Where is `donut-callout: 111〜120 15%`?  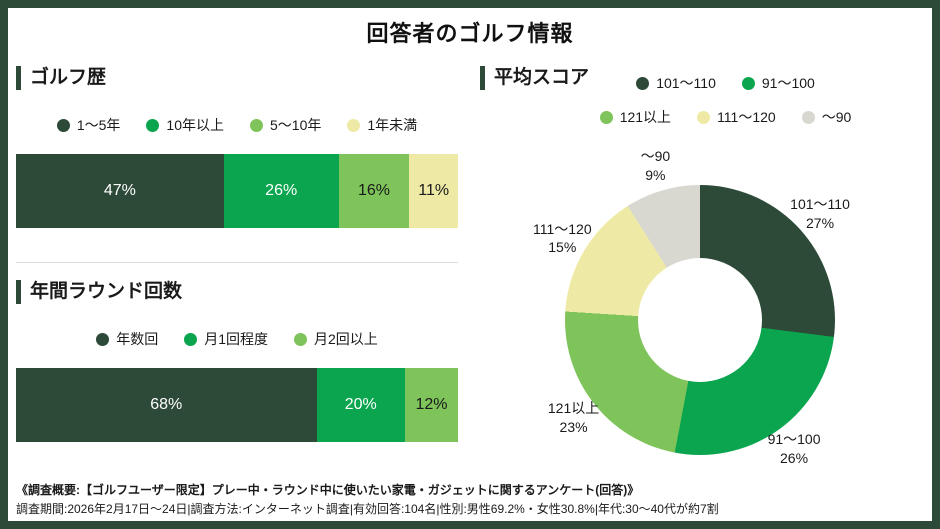
donut-callout: 111〜120 15% is located at coordinates (562, 239).